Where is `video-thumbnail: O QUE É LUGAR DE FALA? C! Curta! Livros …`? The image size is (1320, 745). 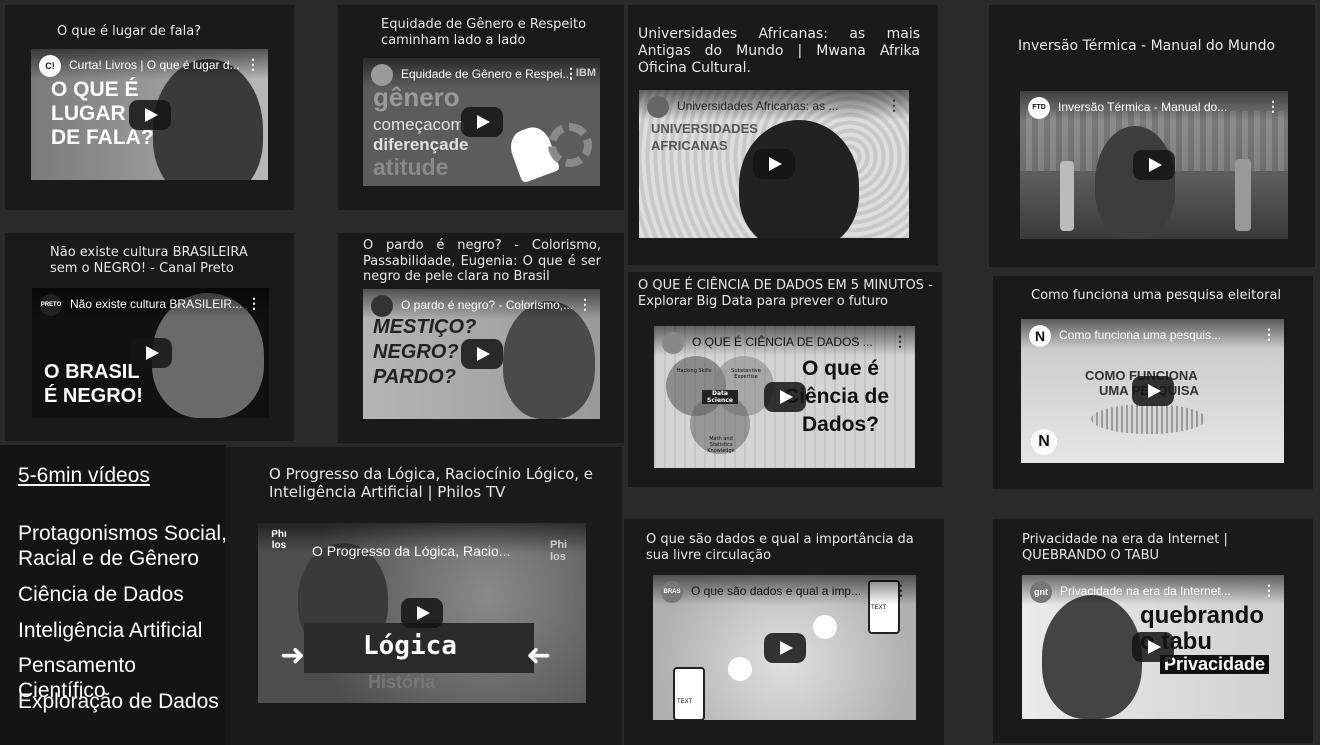 video-thumbnail: O QUE É LUGAR DE FALA? C! Curta! Livros … is located at coordinates (149, 114).